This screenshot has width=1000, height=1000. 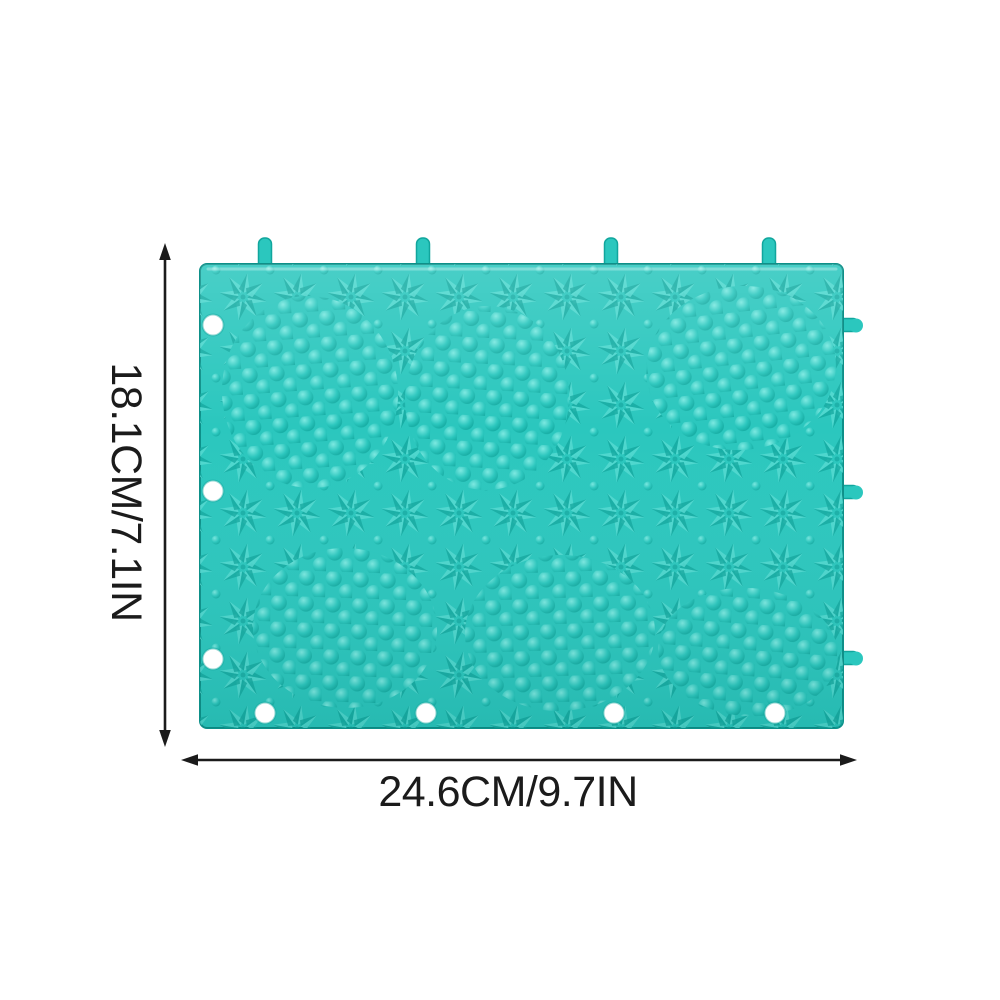 I want to click on arrowhead-up-icon, so click(x=165, y=251).